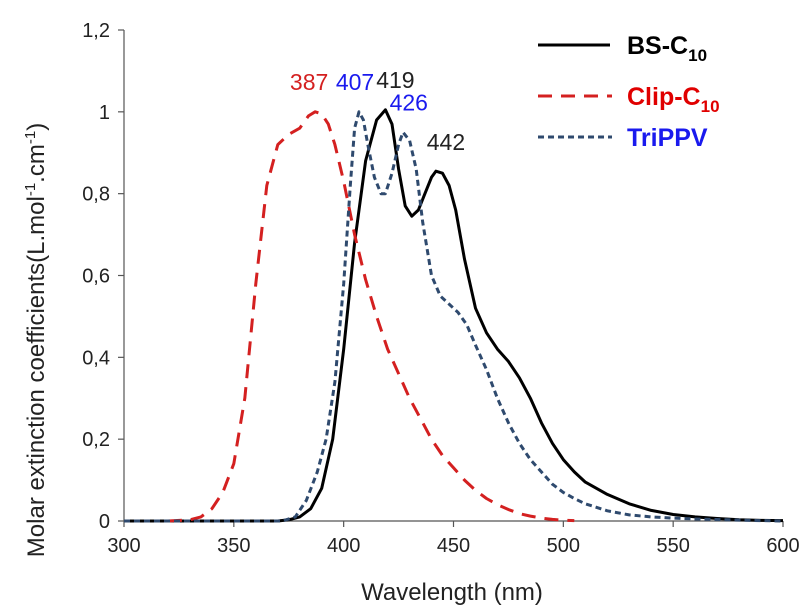 This screenshot has height=608, width=801. What do you see at coordinates (664, 97) in the screenshot?
I see `legend-label-clip-c10-main: Clip-C` at bounding box center [664, 97].